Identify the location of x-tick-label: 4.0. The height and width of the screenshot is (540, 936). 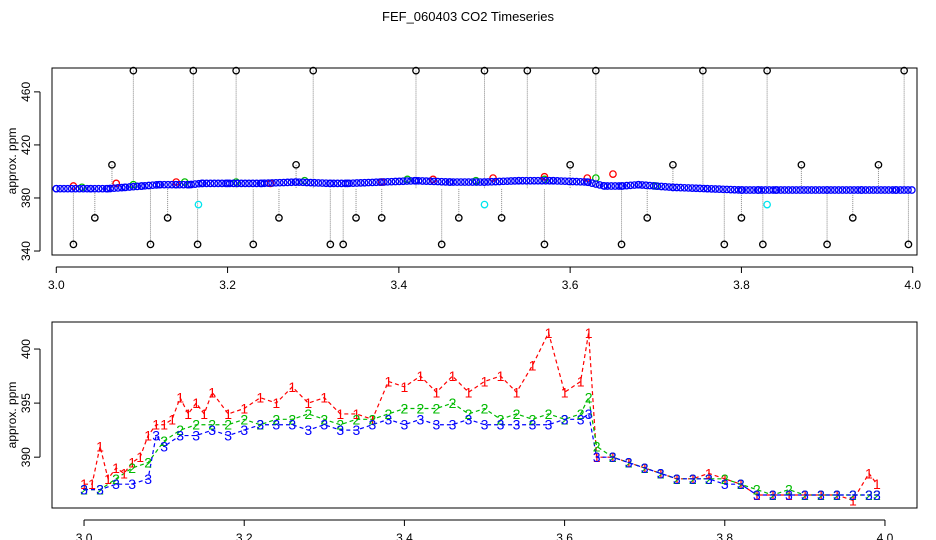
(885, 535).